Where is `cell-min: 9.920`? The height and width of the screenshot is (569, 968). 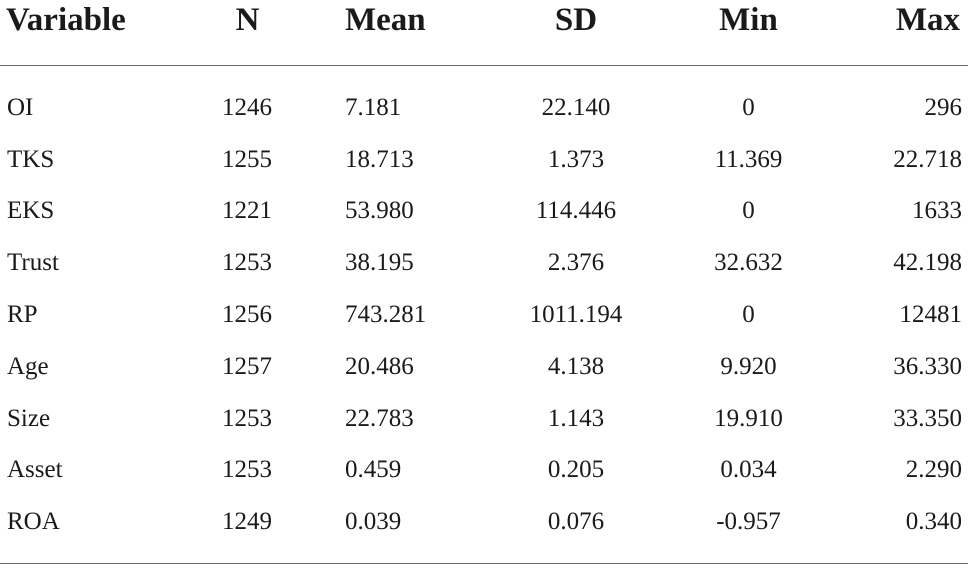 cell-min: 9.920 is located at coordinates (748, 366).